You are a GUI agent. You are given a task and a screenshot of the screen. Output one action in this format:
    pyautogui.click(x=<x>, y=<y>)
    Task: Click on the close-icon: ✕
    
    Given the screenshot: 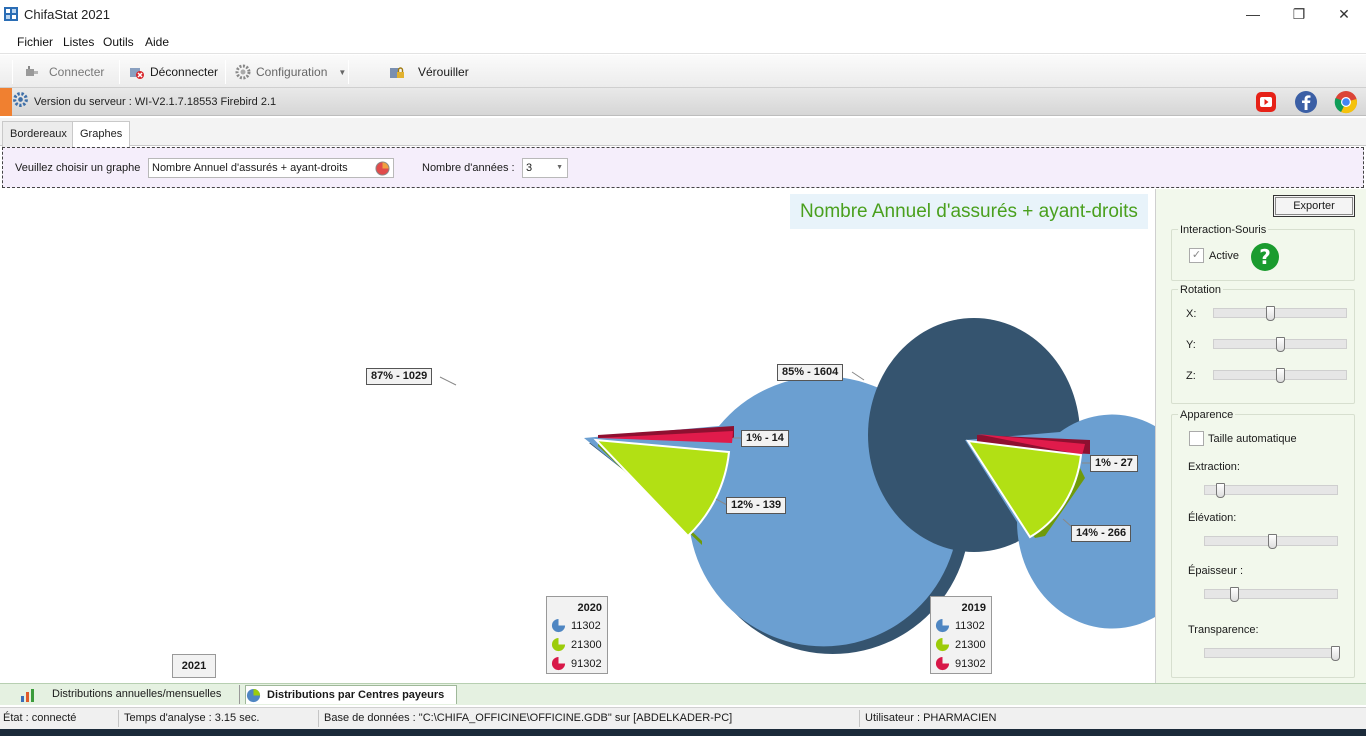 What is the action you would take?
    pyautogui.click(x=1344, y=14)
    